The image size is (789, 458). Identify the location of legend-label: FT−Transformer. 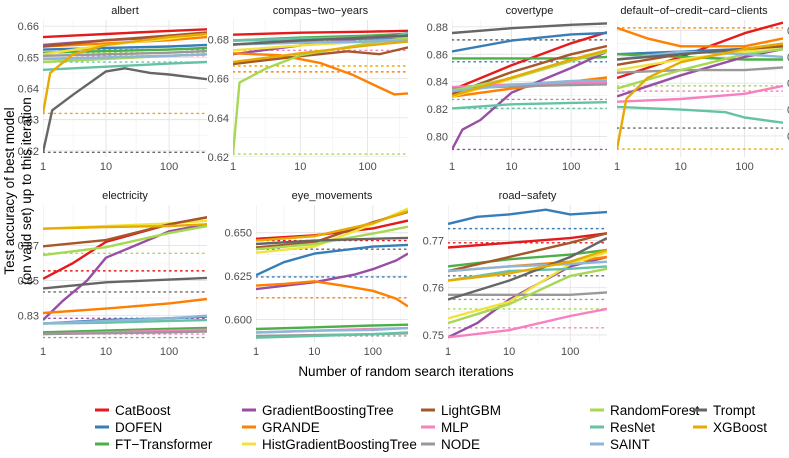
(164, 444).